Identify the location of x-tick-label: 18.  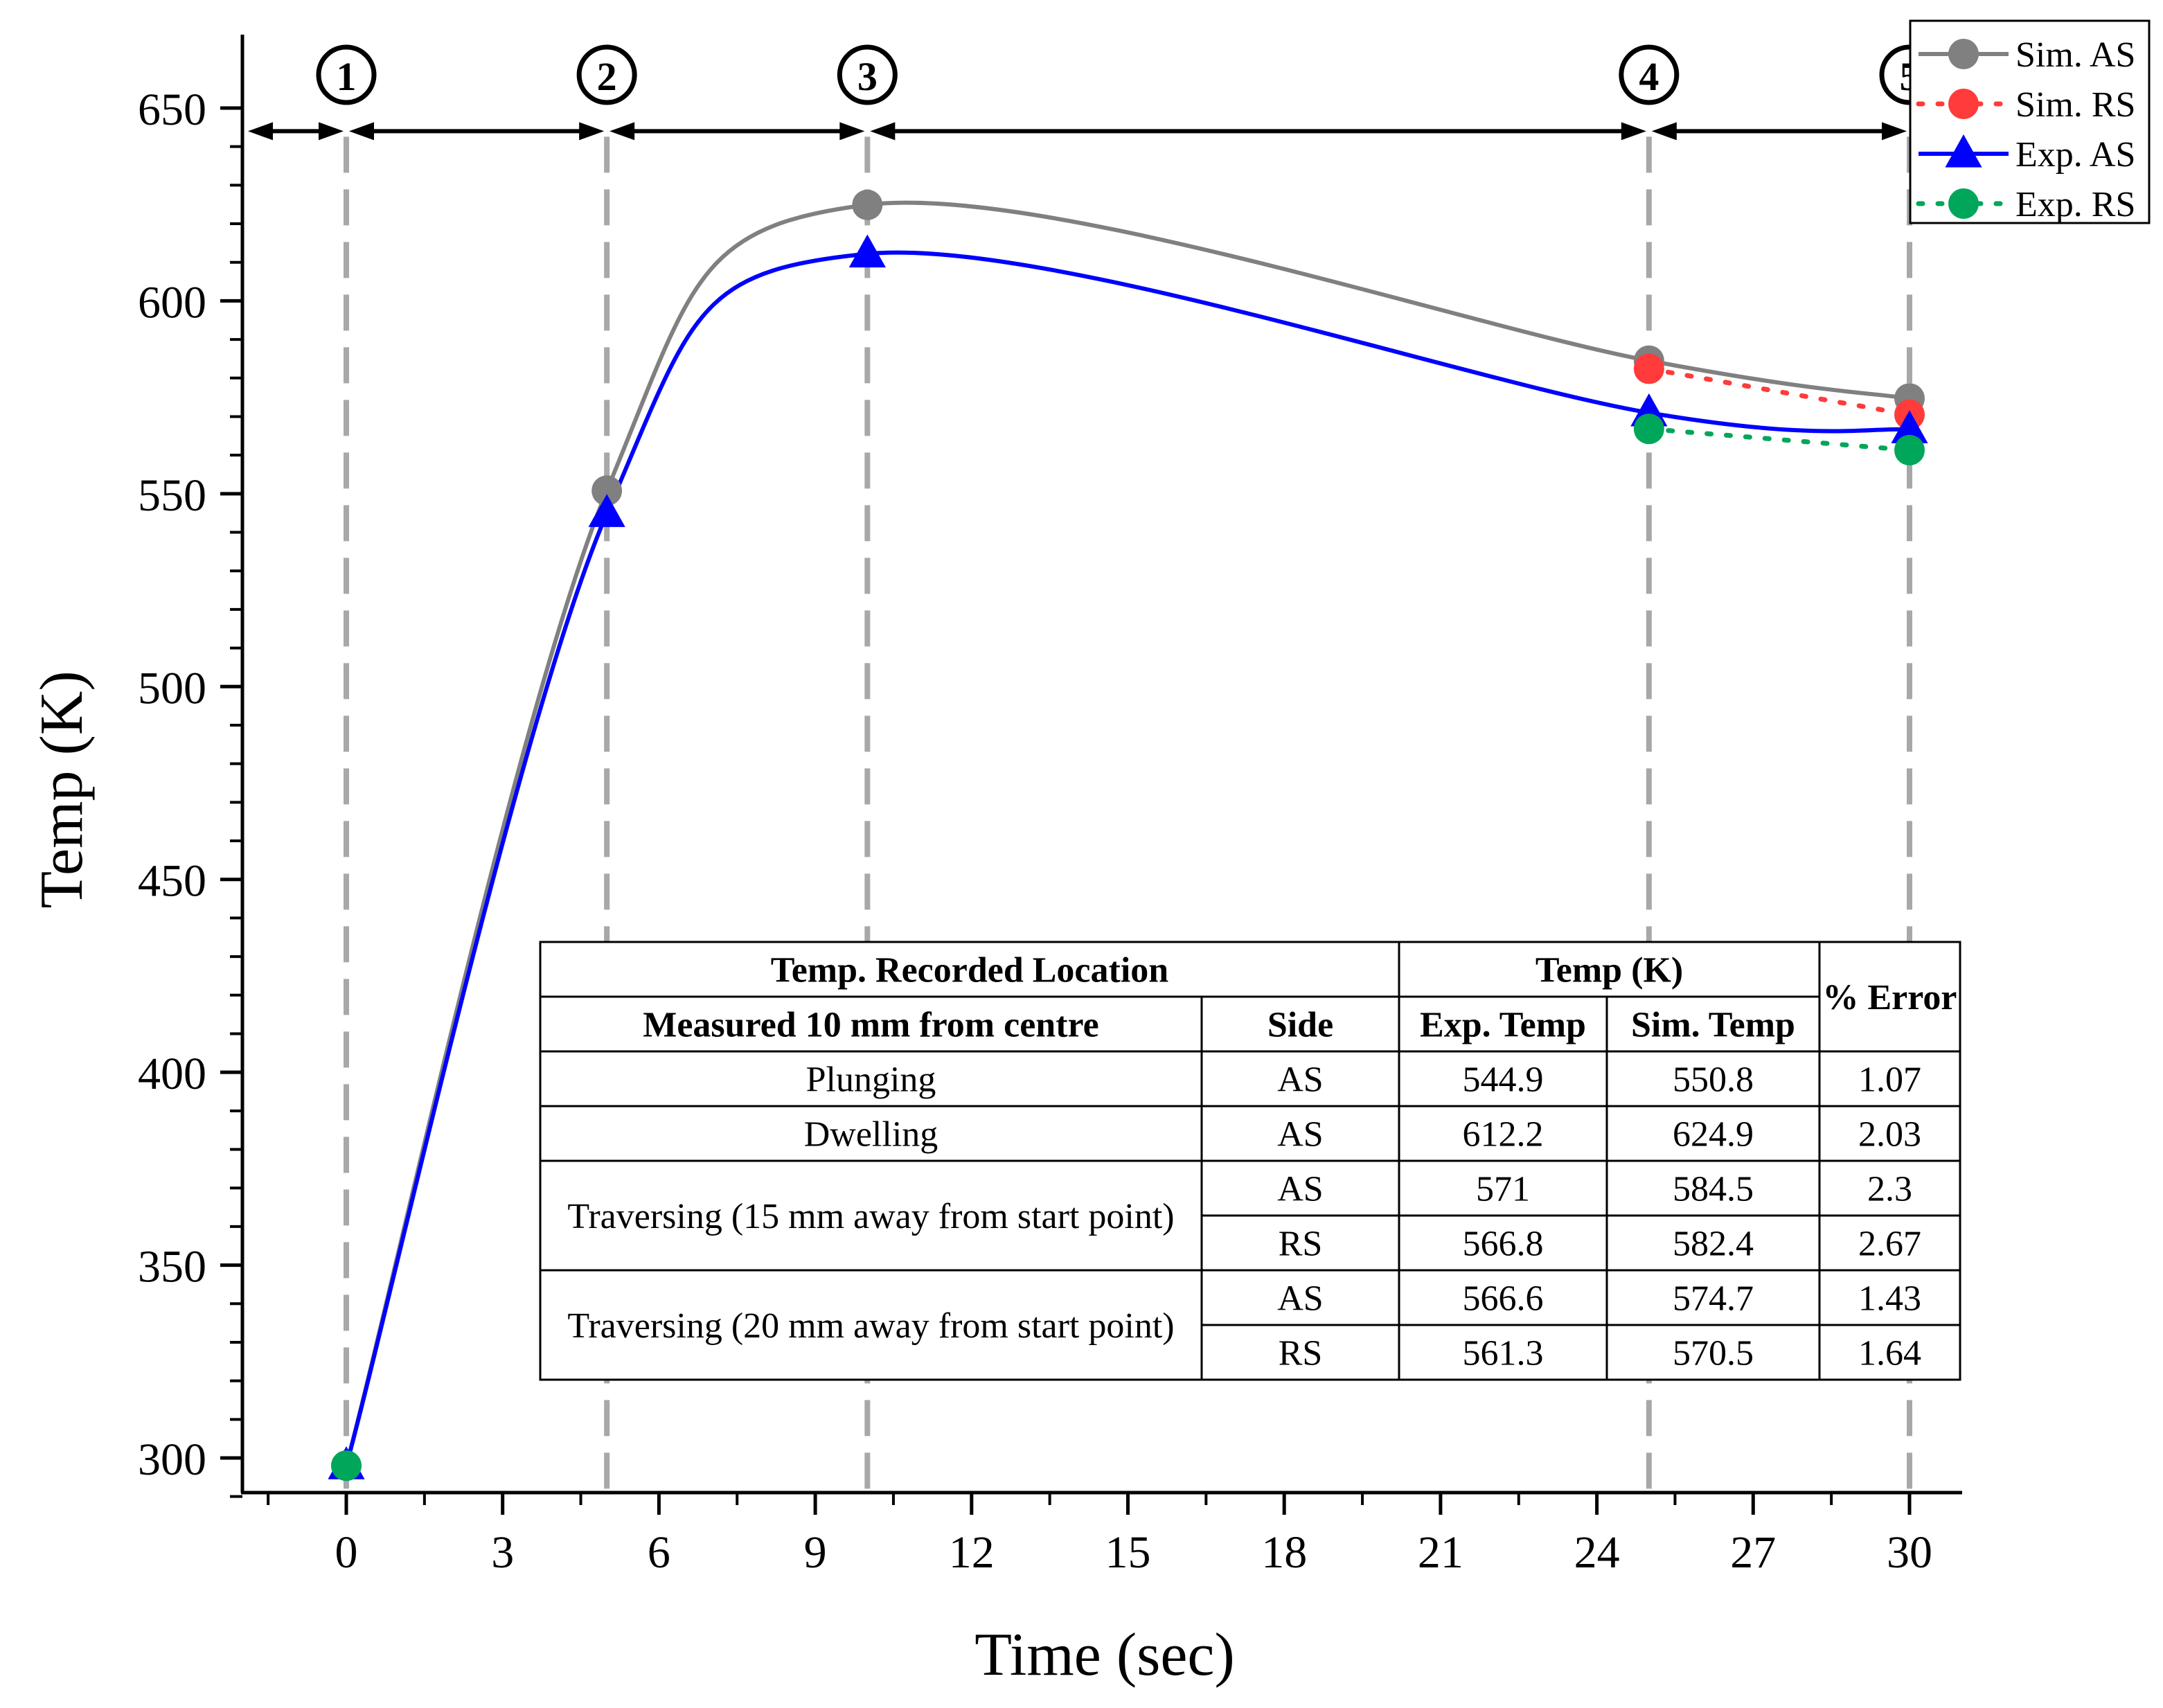
(1284, 1552).